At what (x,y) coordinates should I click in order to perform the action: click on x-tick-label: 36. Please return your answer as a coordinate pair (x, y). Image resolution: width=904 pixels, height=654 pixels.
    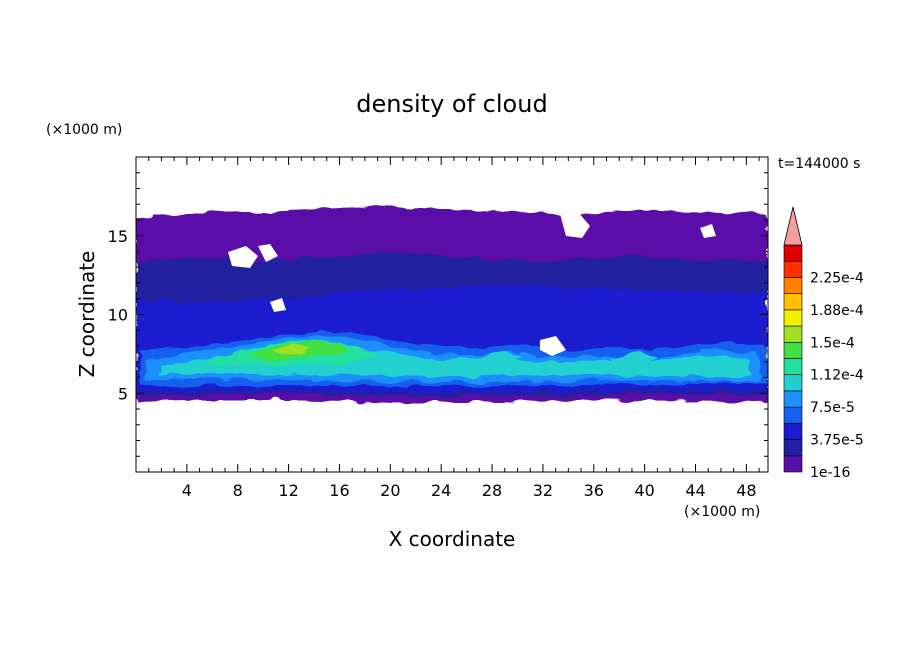
    Looking at the image, I should click on (594, 490).